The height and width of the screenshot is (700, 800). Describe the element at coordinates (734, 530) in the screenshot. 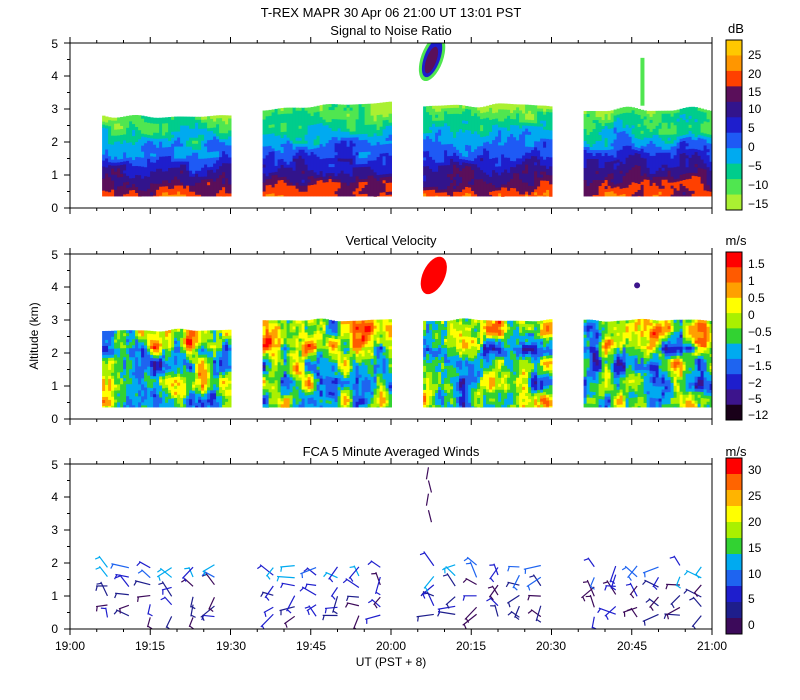

I see `winds-colorbar-bin` at that location.